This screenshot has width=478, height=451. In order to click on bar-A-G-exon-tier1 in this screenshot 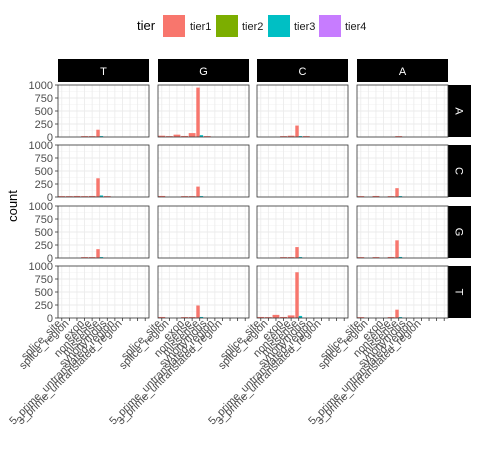, I will do `click(184, 136)`.